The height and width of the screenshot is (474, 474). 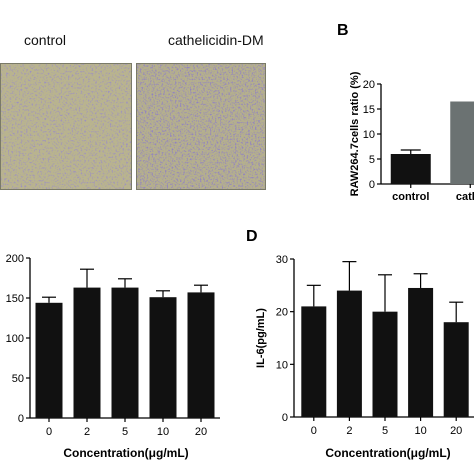 I want to click on chart-c-xtick-label: 20, so click(x=201, y=432).